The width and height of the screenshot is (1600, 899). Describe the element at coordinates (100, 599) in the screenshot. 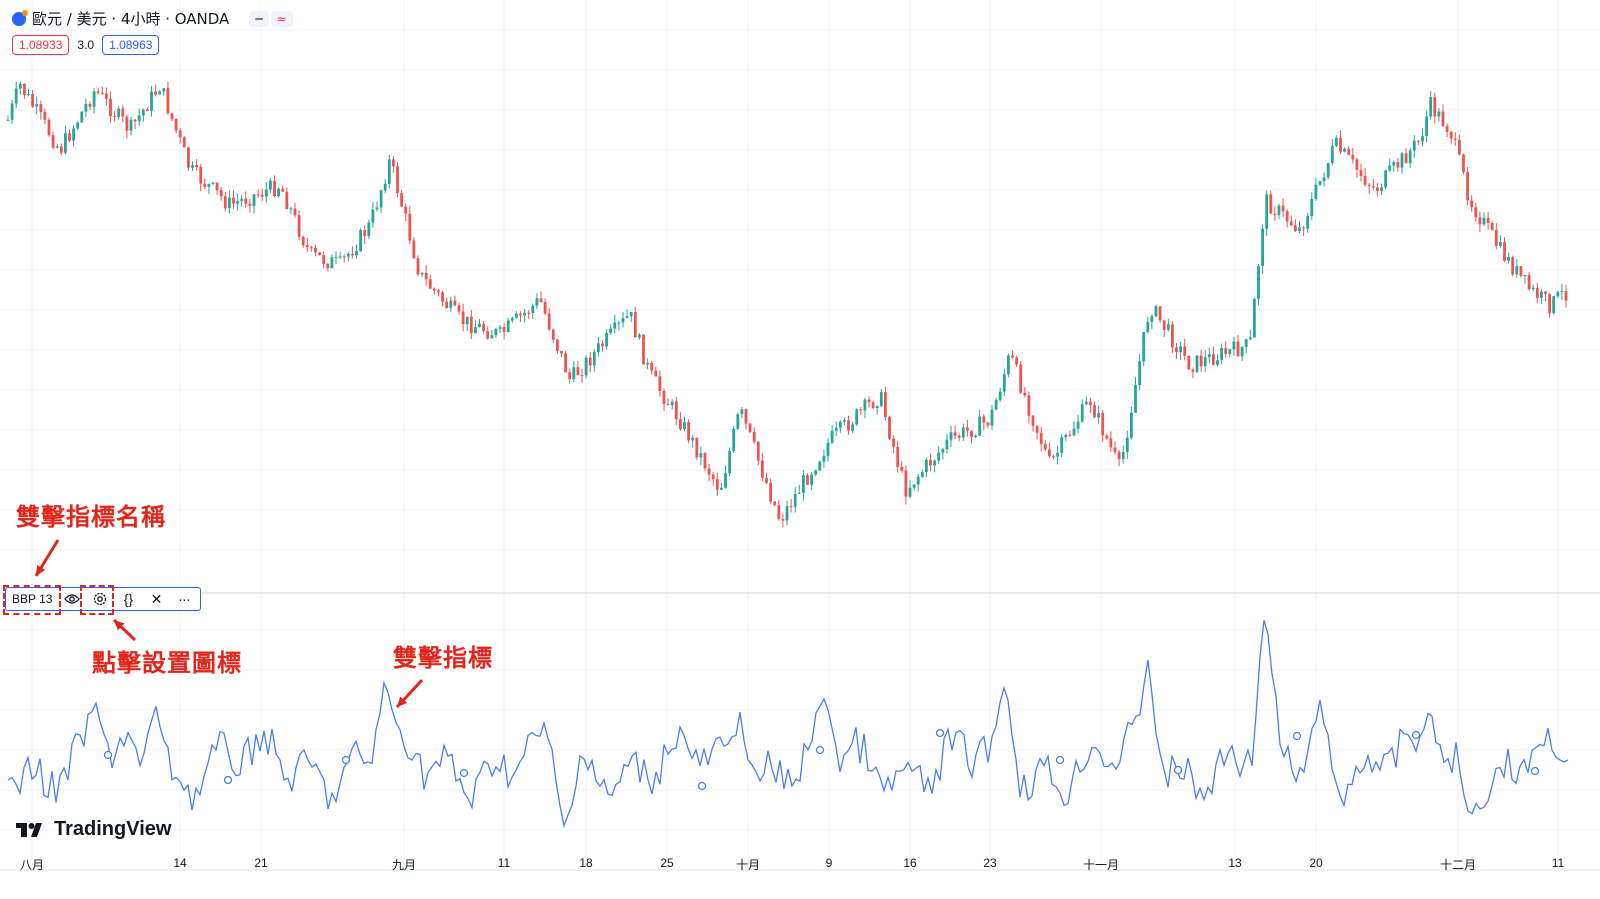

I see `gear-icon` at that location.